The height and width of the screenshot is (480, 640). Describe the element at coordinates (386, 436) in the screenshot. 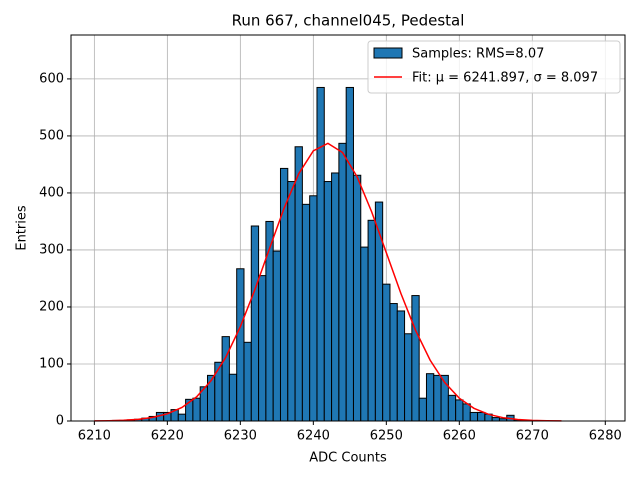

I see `x-tick-label: 6250` at that location.